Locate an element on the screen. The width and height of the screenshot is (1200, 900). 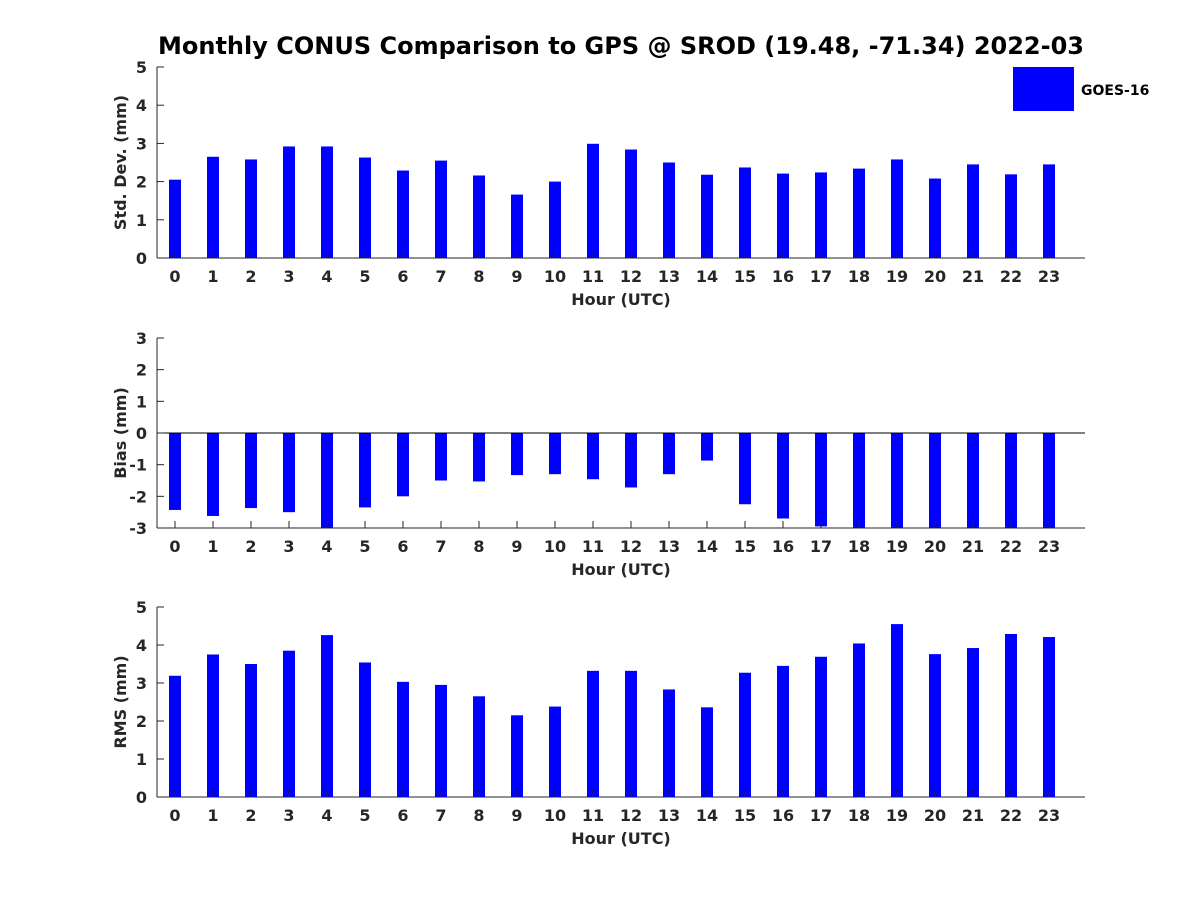
x-tick-label: 4 is located at coordinates (326, 276).